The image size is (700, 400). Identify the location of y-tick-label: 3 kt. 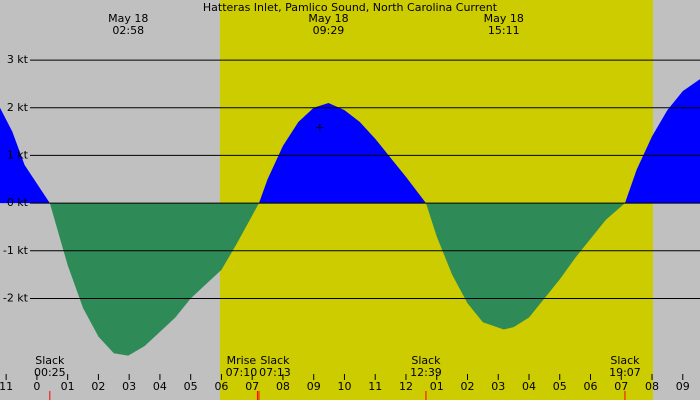
(18, 59).